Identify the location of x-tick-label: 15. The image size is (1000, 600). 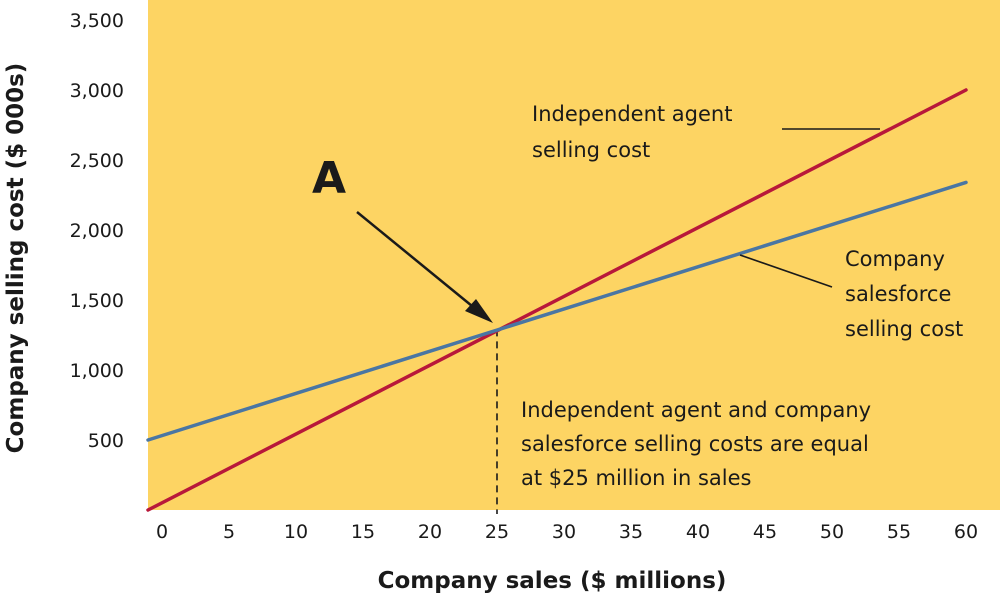
(363, 532).